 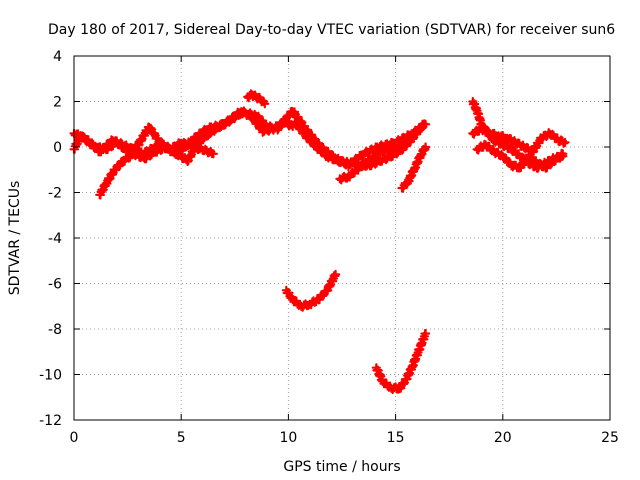 I want to click on series-track-l, so click(x=520, y=156).